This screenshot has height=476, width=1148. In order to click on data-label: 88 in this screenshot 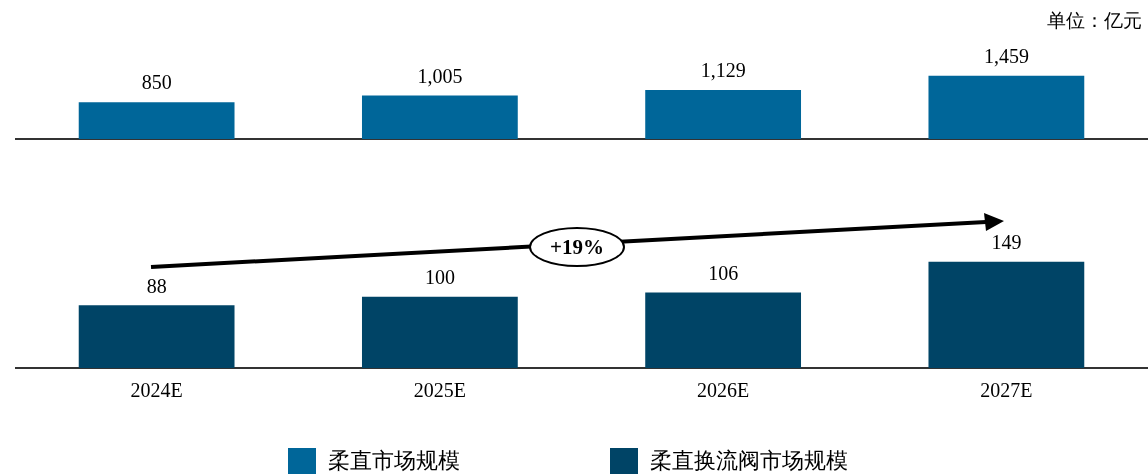, I will do `click(156, 285)`.